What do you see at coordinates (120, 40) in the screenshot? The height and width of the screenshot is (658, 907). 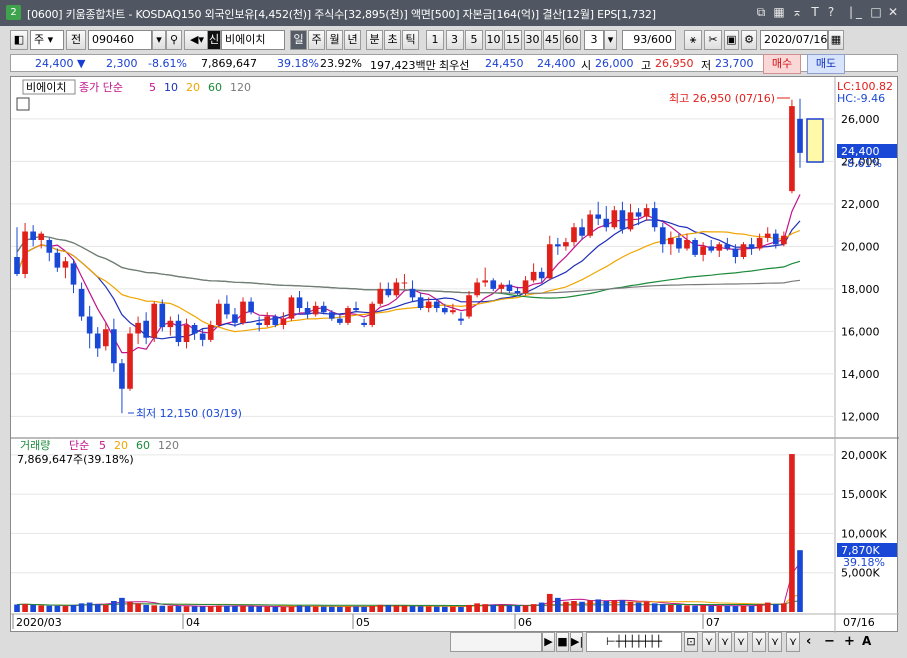 I see `stock-code-input: 090460` at bounding box center [120, 40].